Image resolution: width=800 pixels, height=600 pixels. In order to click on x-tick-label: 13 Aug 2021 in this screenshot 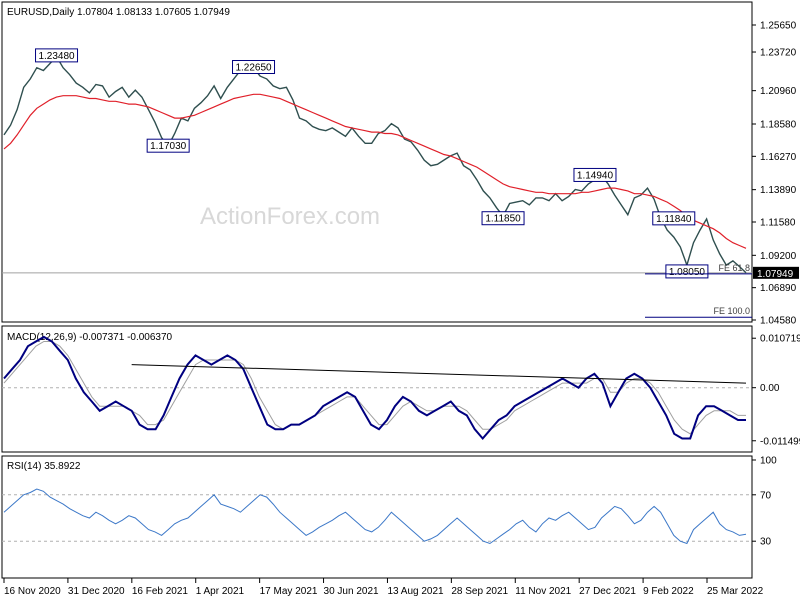, I will do `click(415, 591)`.